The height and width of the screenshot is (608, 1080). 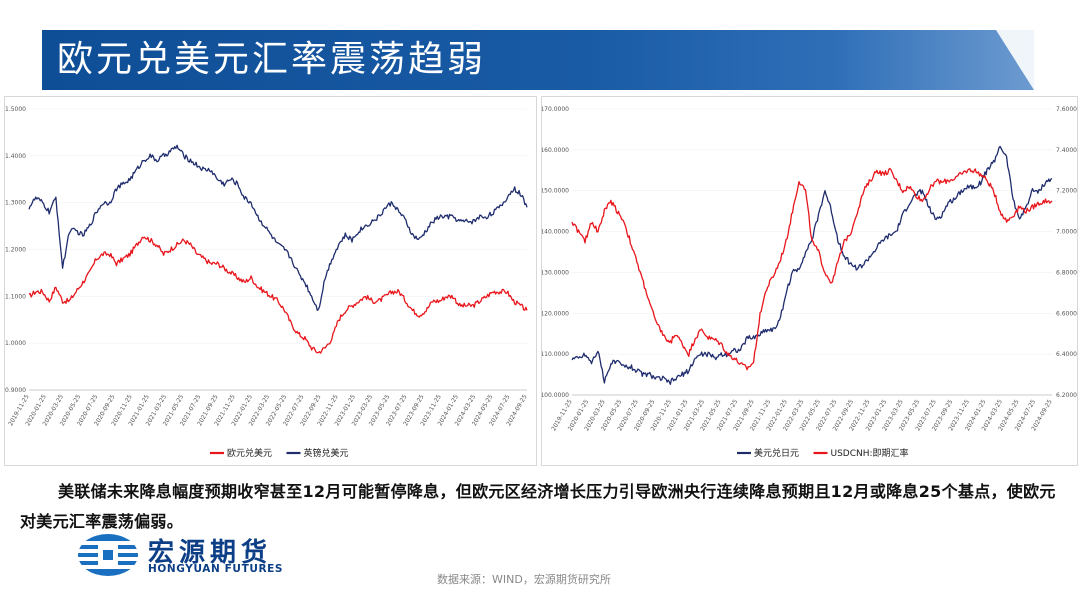 What do you see at coordinates (1066, 232) in the screenshot?
I see `y2-tick-label: 7.0000` at bounding box center [1066, 232].